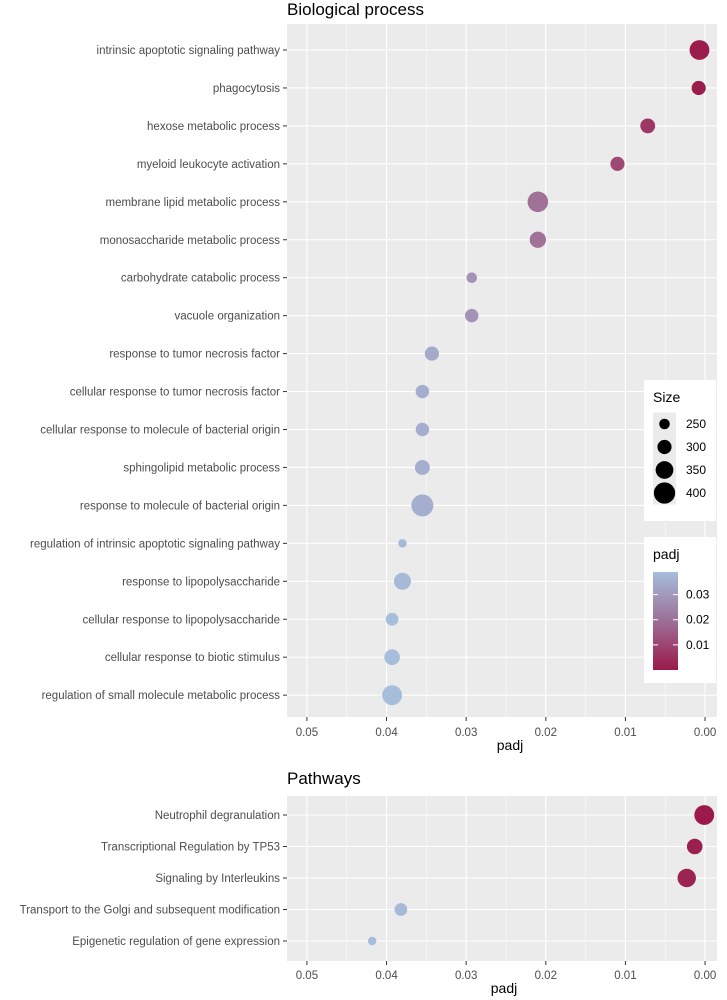 This screenshot has width=727, height=1000. What do you see at coordinates (665, 621) in the screenshot?
I see `color-bar` at bounding box center [665, 621].